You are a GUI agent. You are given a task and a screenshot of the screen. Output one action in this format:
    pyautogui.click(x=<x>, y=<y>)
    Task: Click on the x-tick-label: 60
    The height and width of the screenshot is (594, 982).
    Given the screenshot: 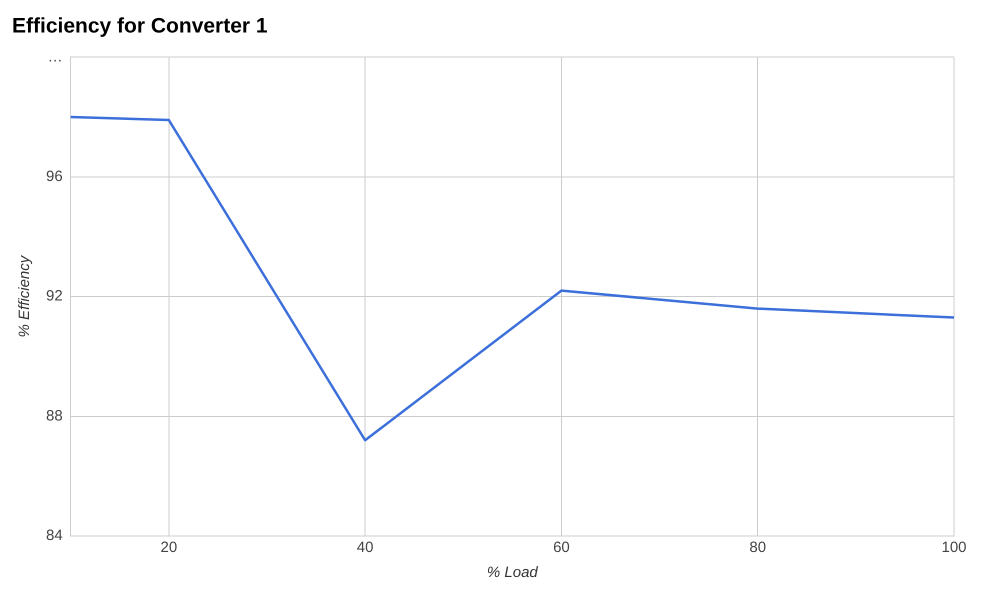 What is the action you would take?
    pyautogui.click(x=561, y=547)
    